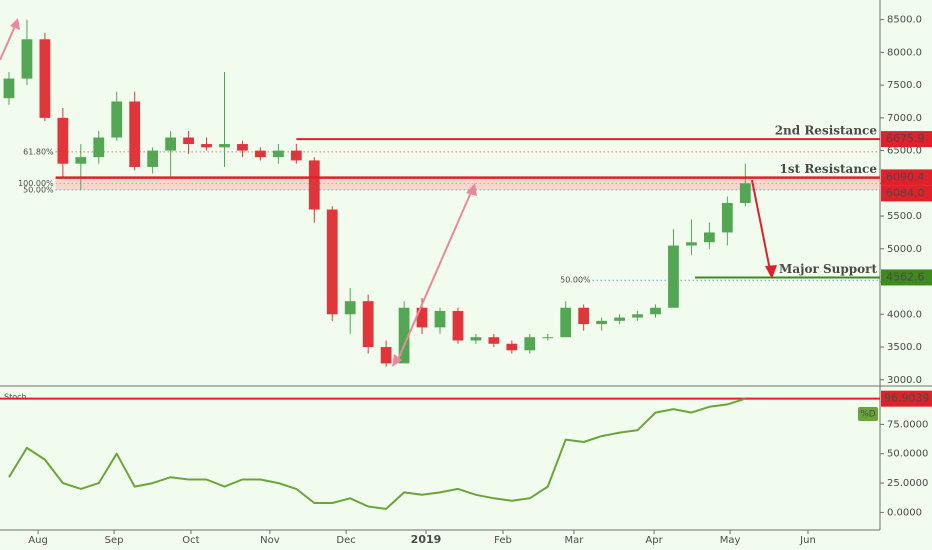 The width and height of the screenshot is (932, 550). What do you see at coordinates (345, 540) in the screenshot?
I see `x-tick-label: Dec` at bounding box center [345, 540].